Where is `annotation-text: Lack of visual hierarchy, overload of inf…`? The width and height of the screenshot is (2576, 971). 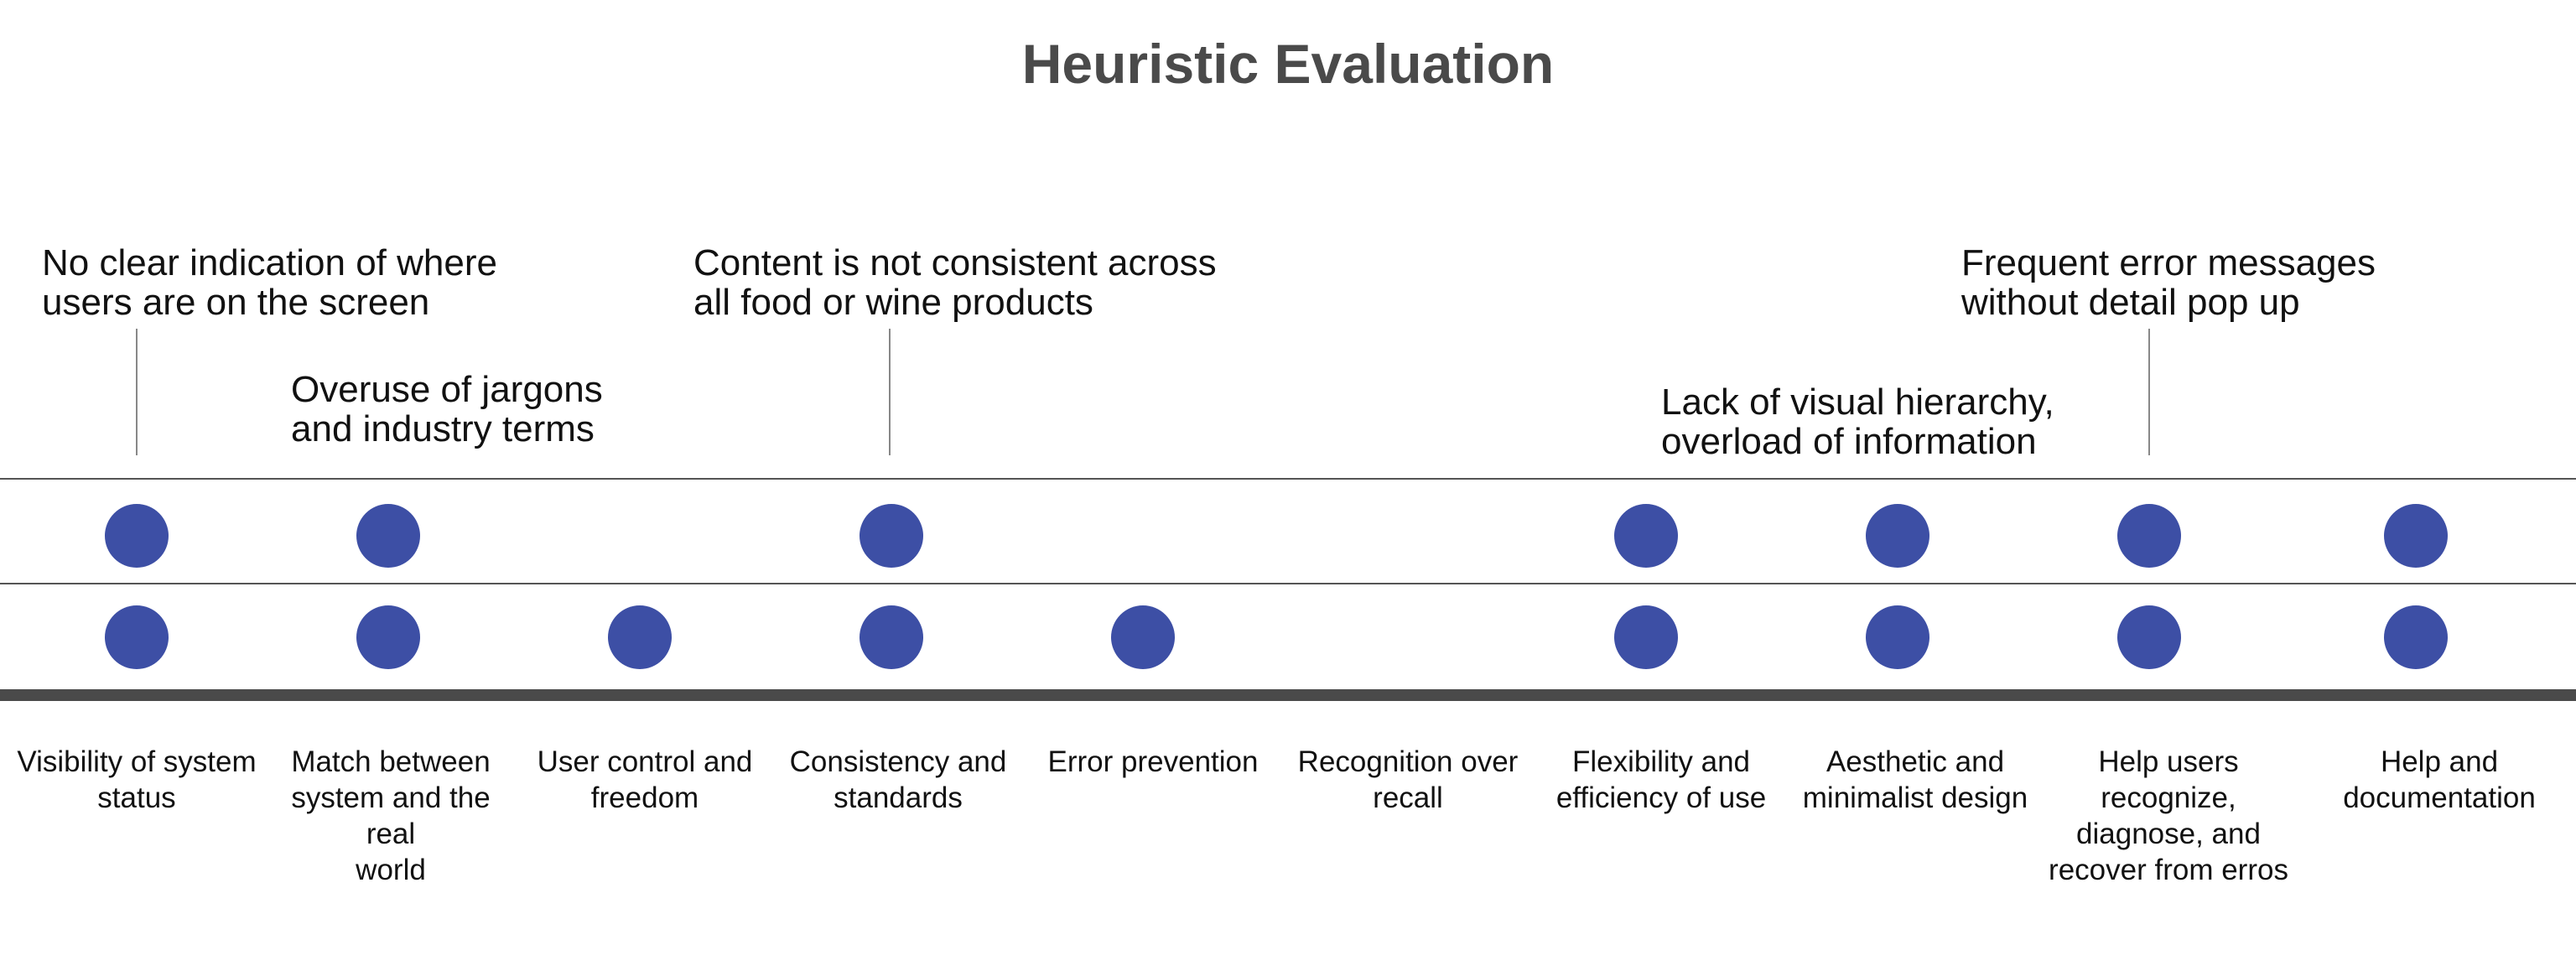 annotation-text: Lack of visual hierarchy, overload of inf… is located at coordinates (1857, 422).